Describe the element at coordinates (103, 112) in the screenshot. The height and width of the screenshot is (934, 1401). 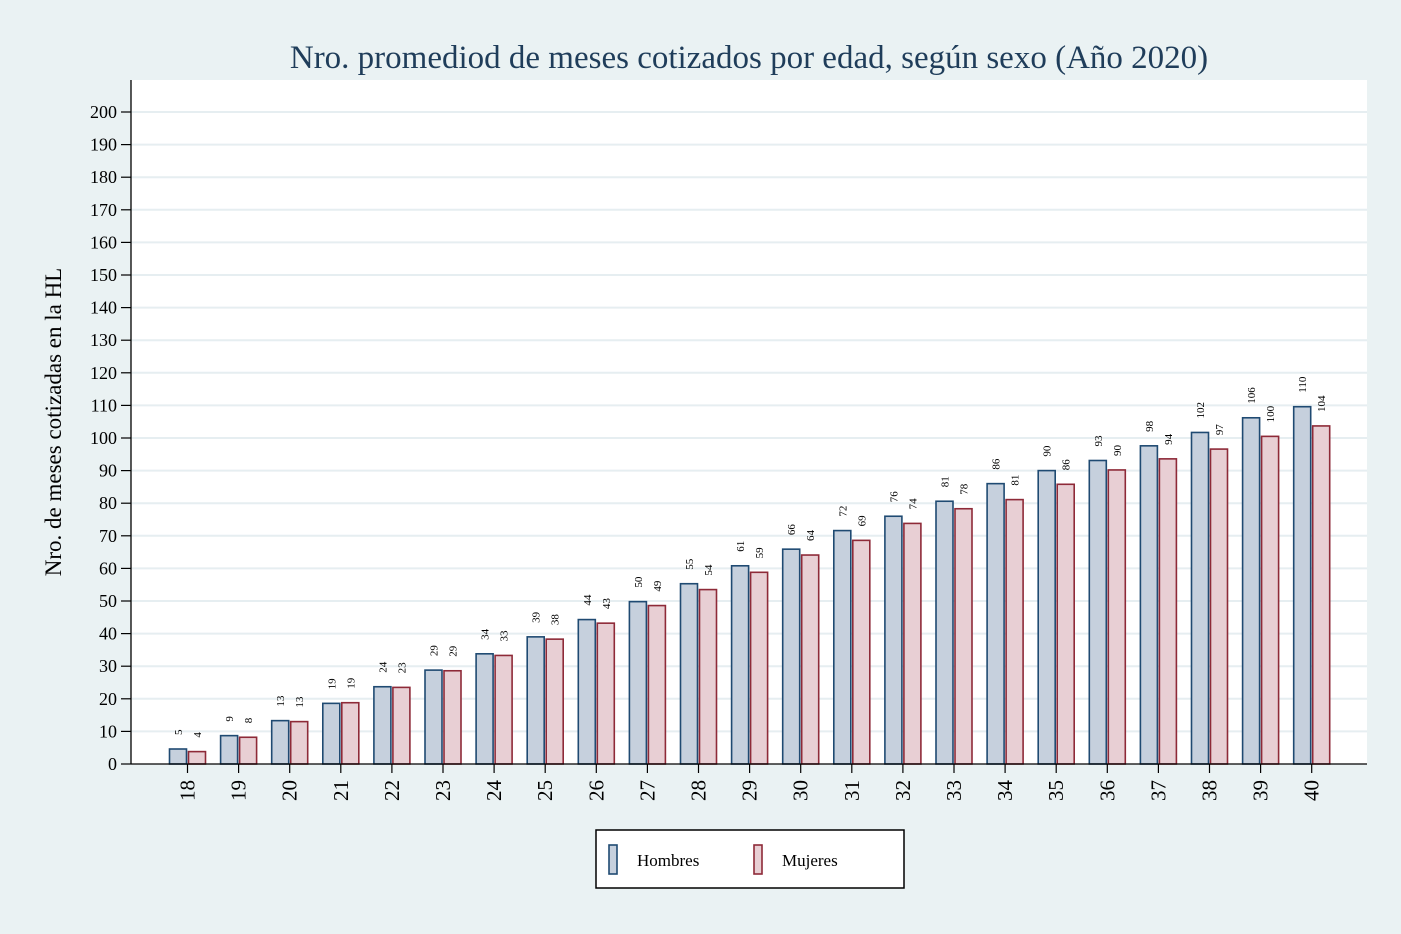
I see `y-tick-label: 200` at that location.